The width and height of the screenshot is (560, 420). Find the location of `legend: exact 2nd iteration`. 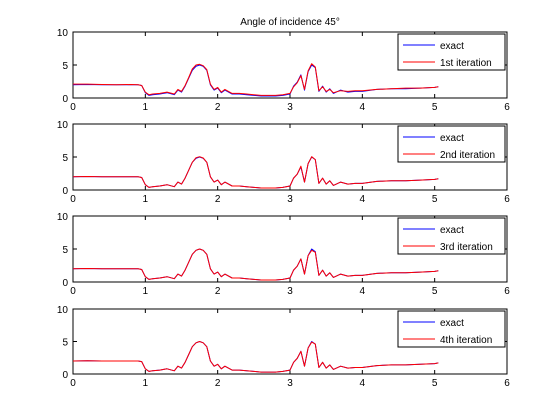

legend: exact 2nd iteration is located at coordinates (451, 144).